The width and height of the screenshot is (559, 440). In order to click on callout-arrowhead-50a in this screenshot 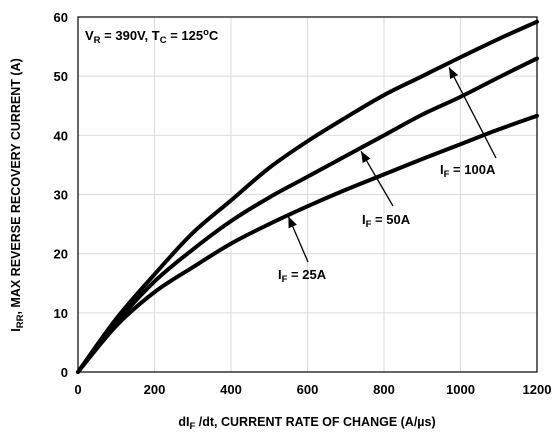, I will do `click(366, 157)`.